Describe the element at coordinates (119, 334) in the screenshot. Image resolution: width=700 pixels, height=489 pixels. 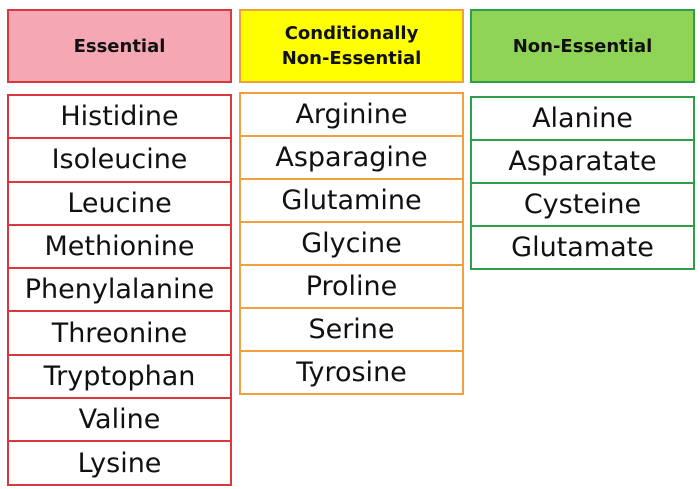
I see `essential-item: Threonine` at that location.